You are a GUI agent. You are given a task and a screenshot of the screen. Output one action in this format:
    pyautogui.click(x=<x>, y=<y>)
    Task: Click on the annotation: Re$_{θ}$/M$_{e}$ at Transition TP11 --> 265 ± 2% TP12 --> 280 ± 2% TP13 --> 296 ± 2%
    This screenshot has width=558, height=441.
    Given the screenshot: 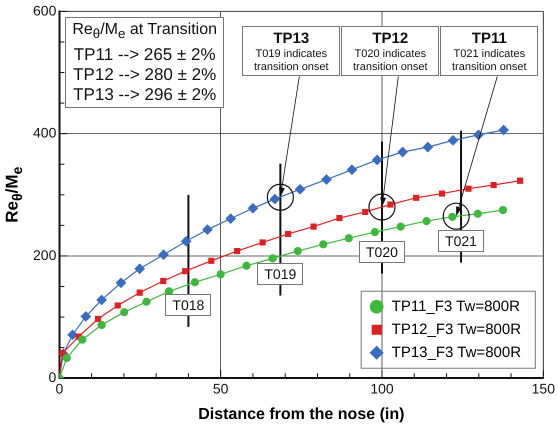 What is the action you would take?
    pyautogui.click(x=145, y=62)
    